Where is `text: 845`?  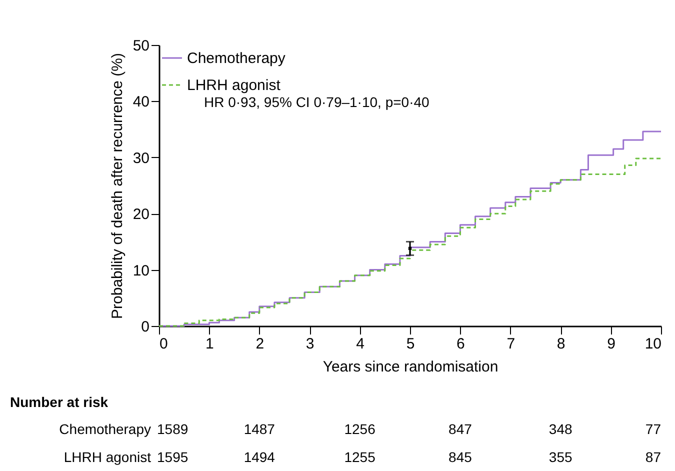 text: 845 is located at coordinates (460, 457).